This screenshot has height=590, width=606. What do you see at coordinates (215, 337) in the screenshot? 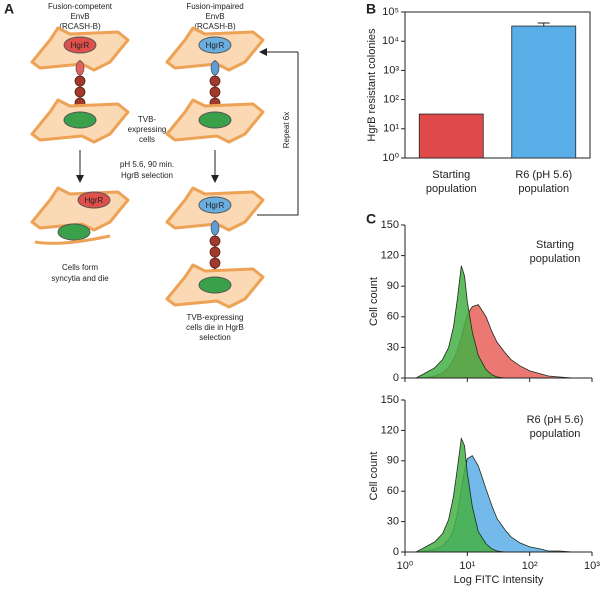
I see `outcome-line: selection` at bounding box center [215, 337].